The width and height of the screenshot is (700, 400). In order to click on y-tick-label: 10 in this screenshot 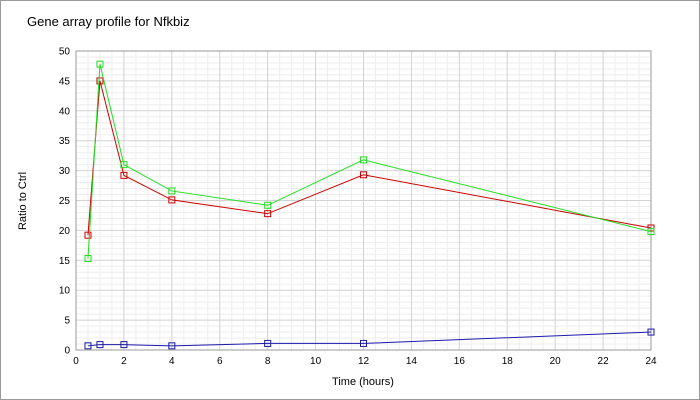, I will do `click(65, 291)`.